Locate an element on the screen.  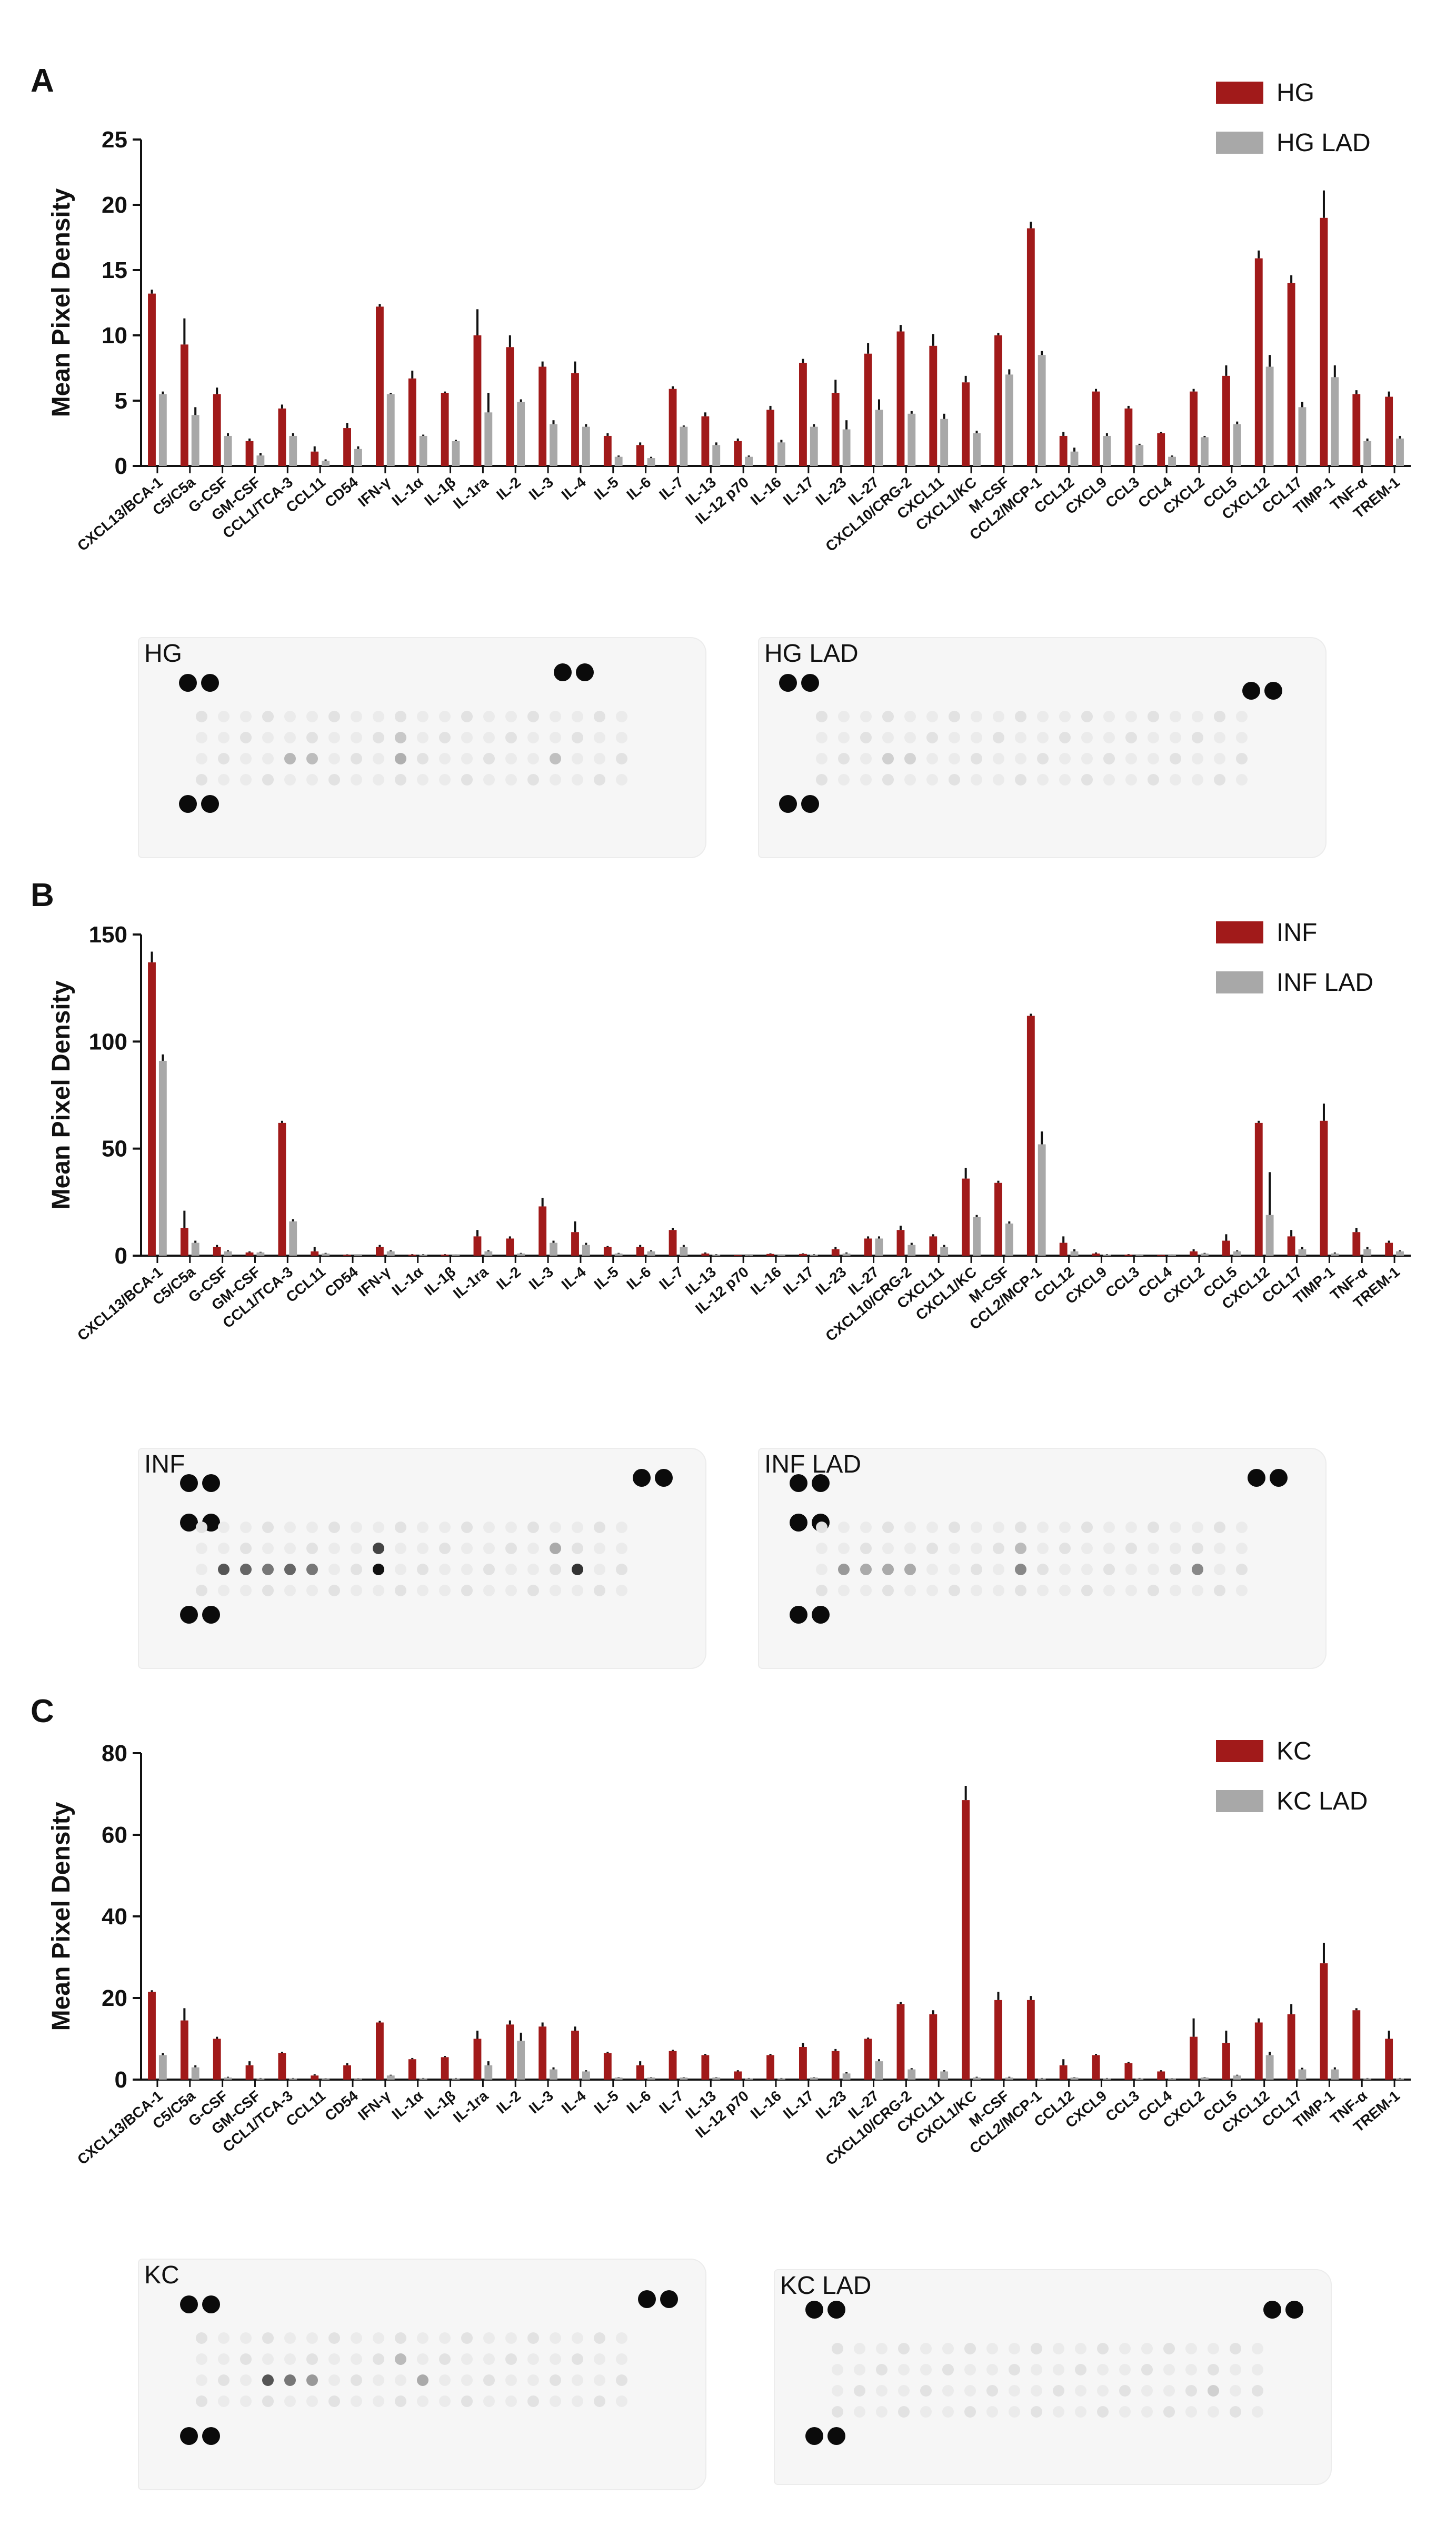
bar-kc-lad-ccl3 is located at coordinates (1139, 2079).